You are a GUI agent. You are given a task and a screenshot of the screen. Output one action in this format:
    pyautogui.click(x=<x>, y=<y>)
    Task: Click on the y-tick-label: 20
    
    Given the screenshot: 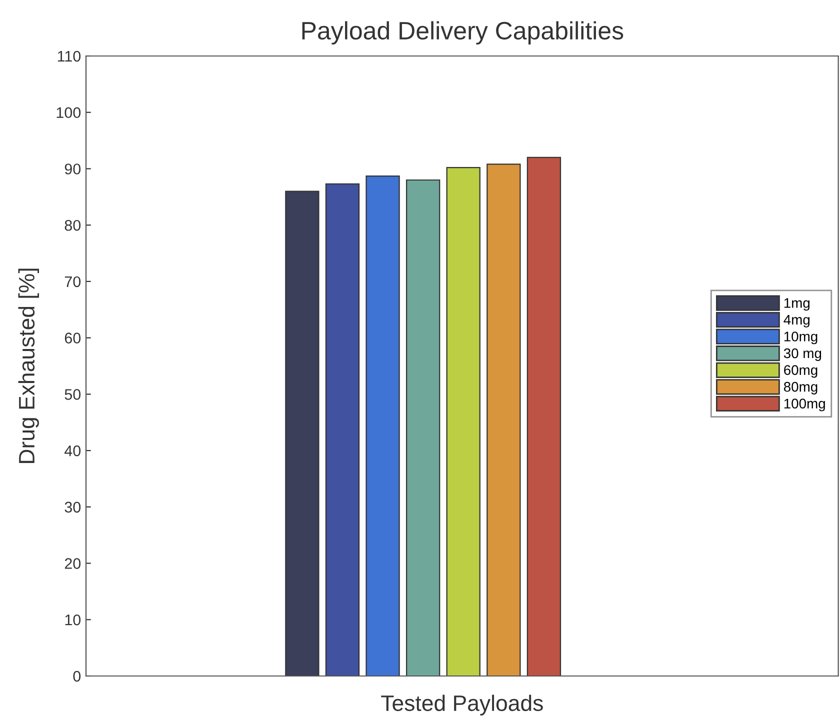 What is the action you would take?
    pyautogui.click(x=72, y=563)
    